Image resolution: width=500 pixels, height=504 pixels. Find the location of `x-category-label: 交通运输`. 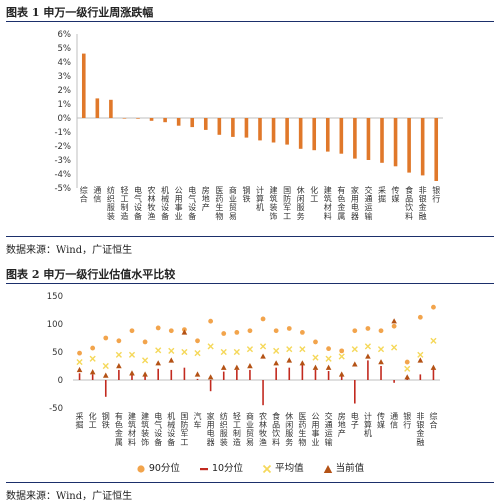

x-category-label: 交通运输 is located at coordinates (329, 429).